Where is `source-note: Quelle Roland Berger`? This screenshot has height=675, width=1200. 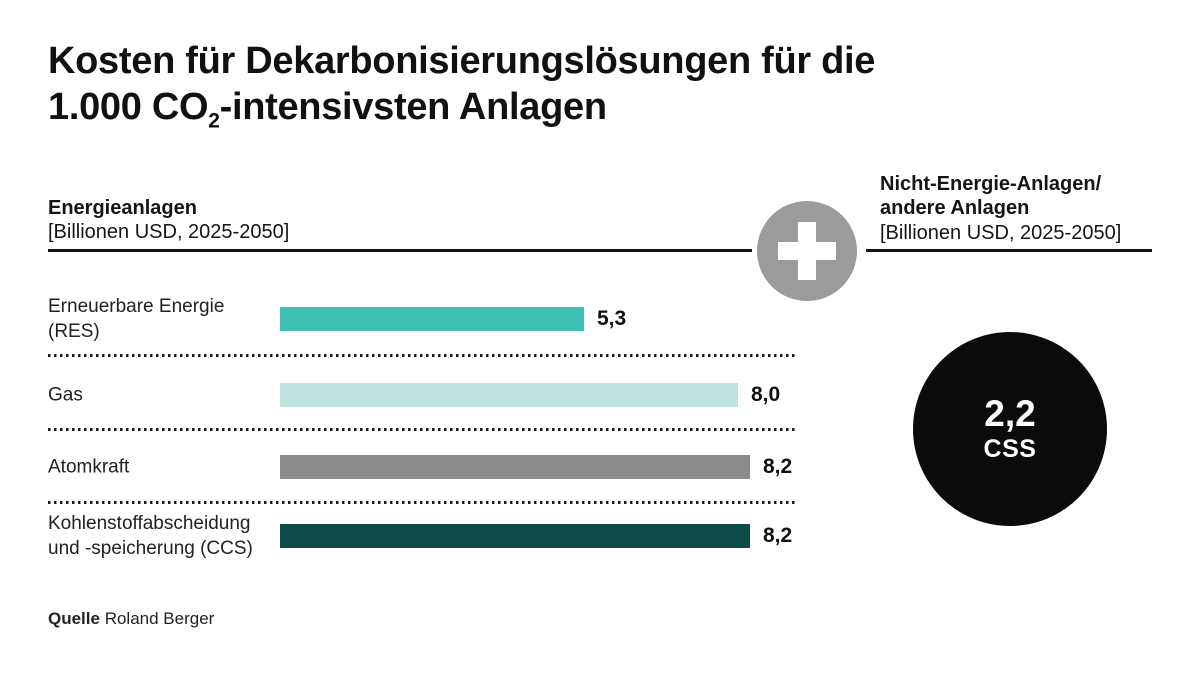 source-note: Quelle Roland Berger is located at coordinates (131, 619).